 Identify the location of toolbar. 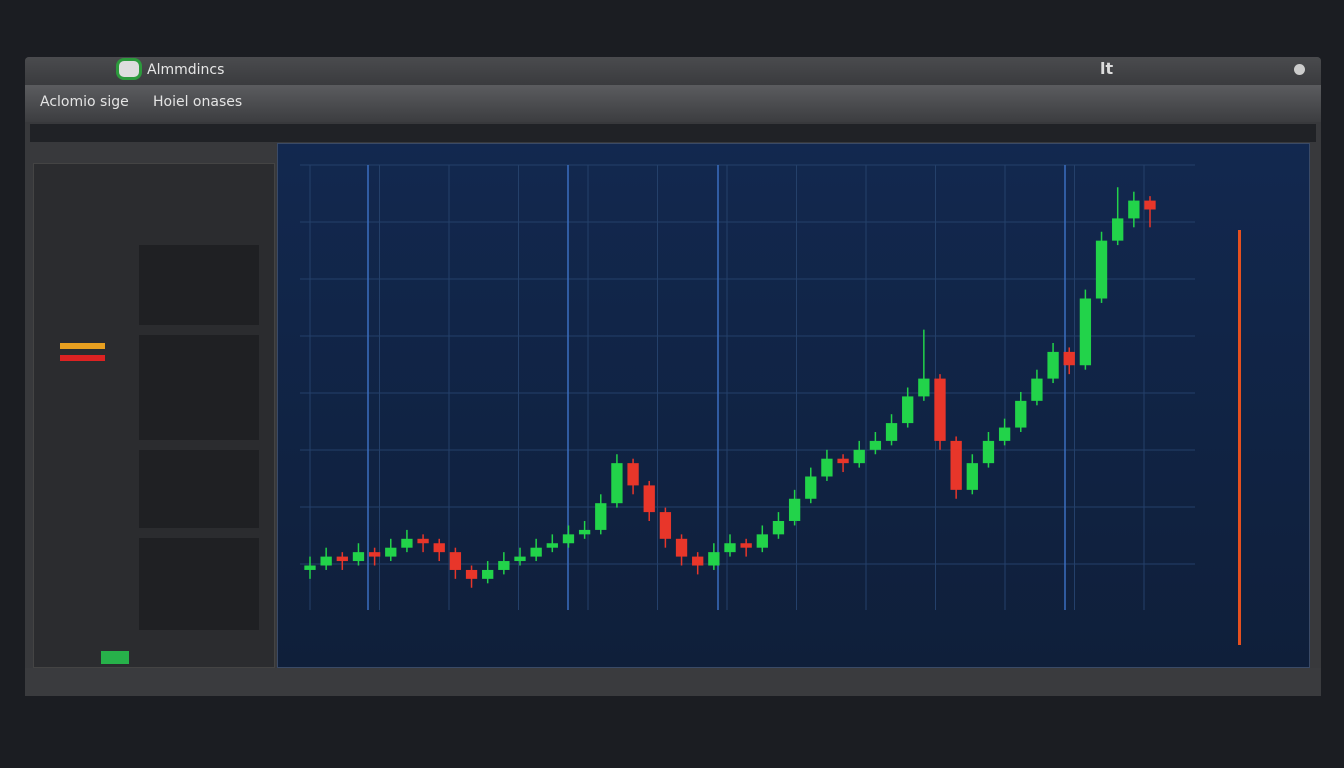
(673, 103).